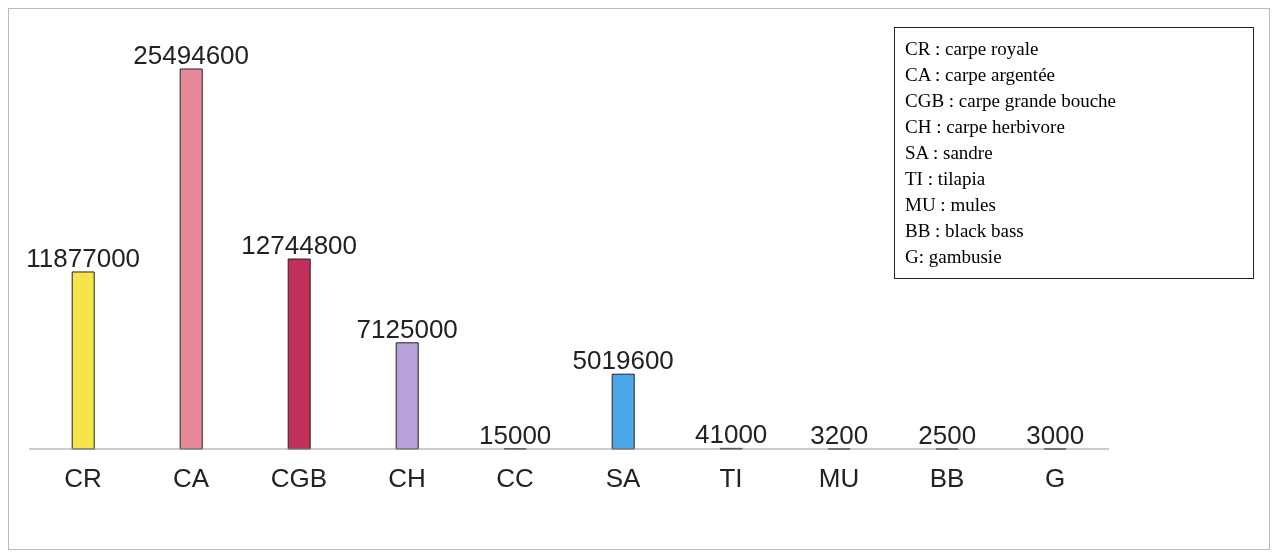 The height and width of the screenshot is (558, 1278). What do you see at coordinates (1011, 101) in the screenshot?
I see `annotation: CGB : carpe grande bouche` at bounding box center [1011, 101].